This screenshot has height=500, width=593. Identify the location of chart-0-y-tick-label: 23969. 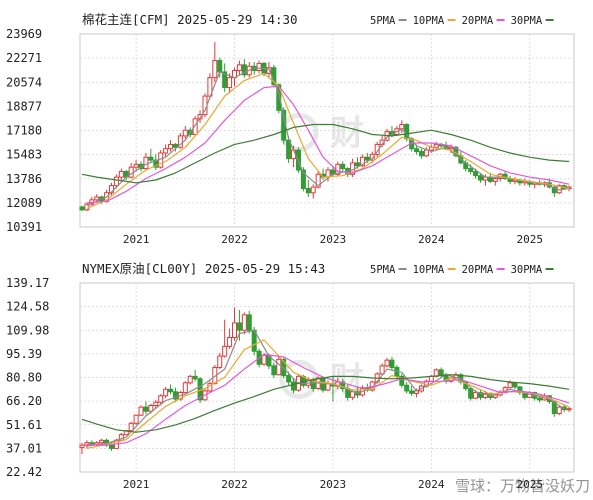
(24, 34).